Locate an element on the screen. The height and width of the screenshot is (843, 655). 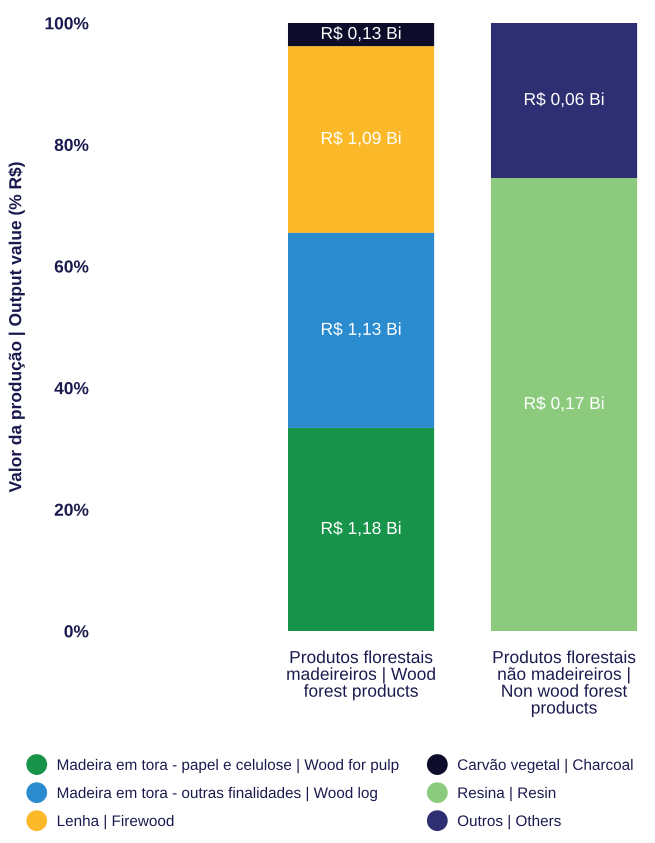
x-tick-label: Produtos florestais madeireiros | Wood forest products is located at coordinates (361, 675).